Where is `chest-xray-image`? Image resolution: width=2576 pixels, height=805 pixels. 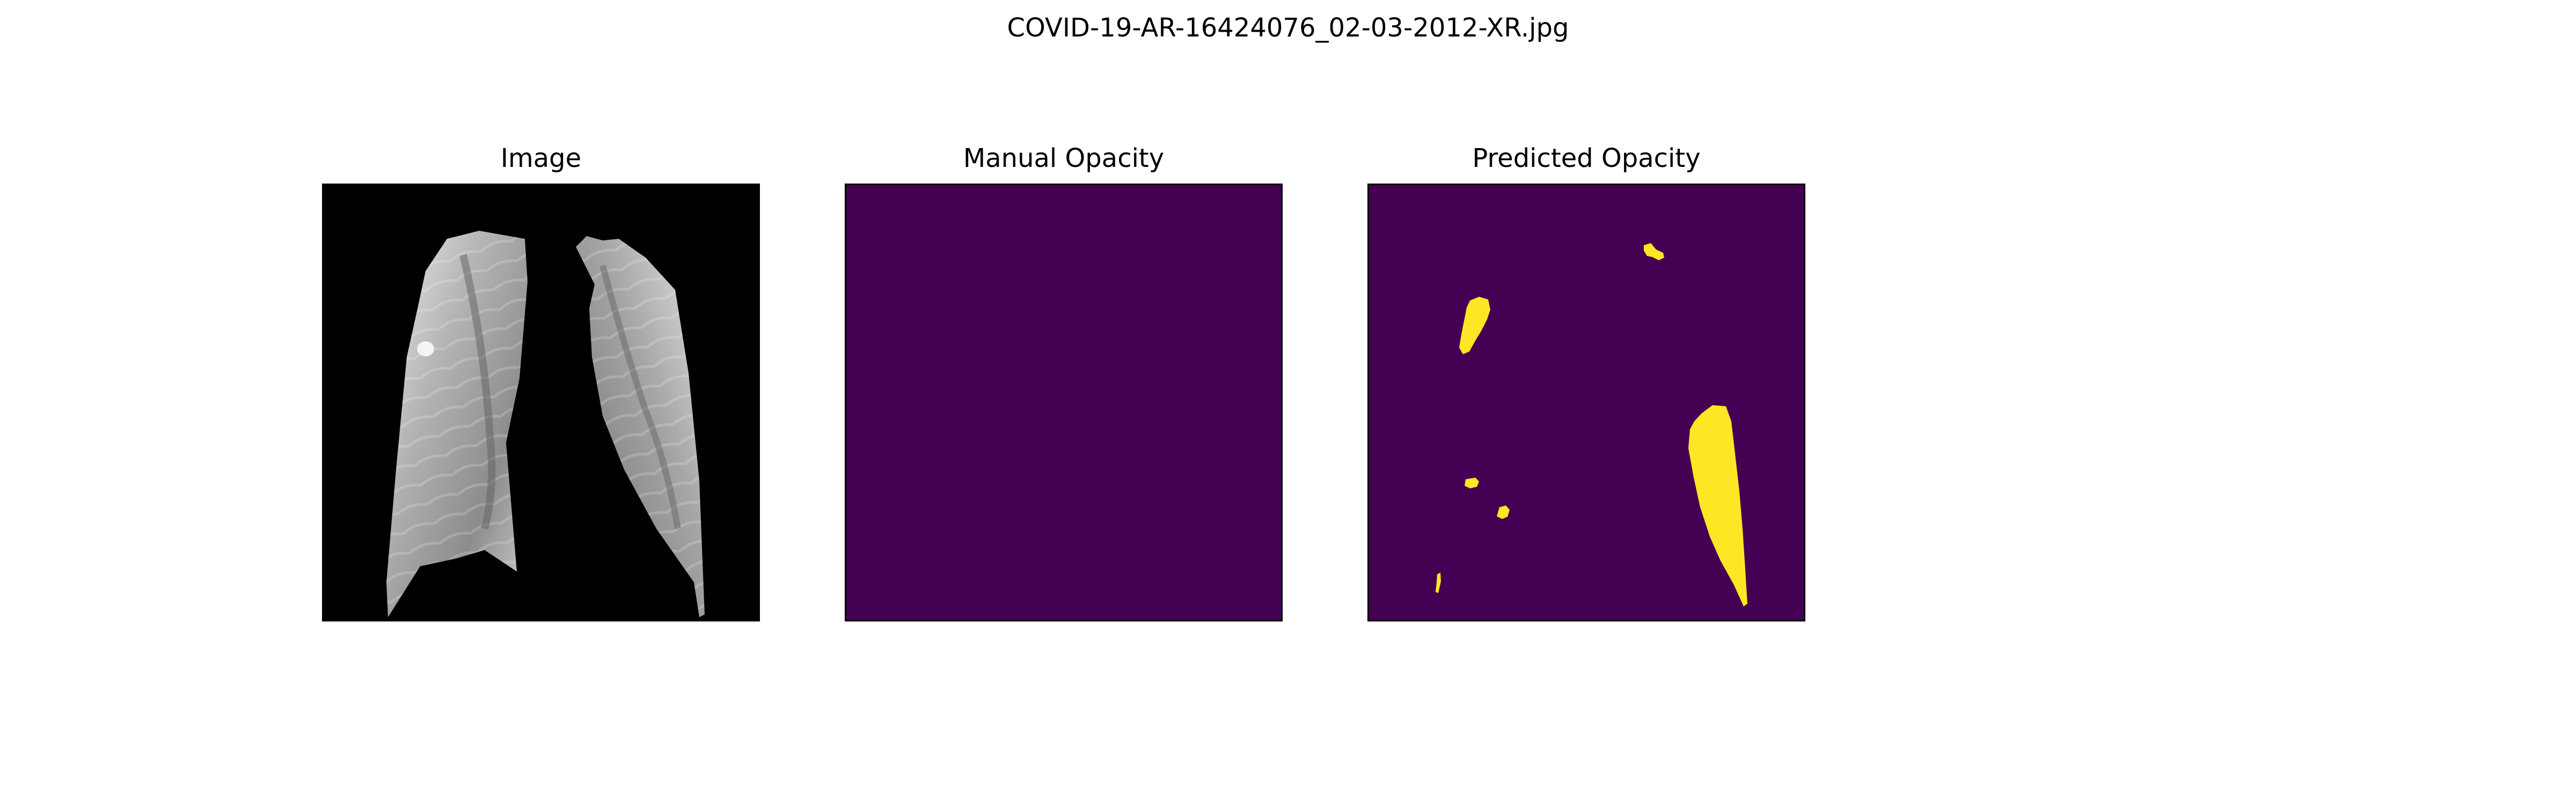 chest-xray-image is located at coordinates (541, 402).